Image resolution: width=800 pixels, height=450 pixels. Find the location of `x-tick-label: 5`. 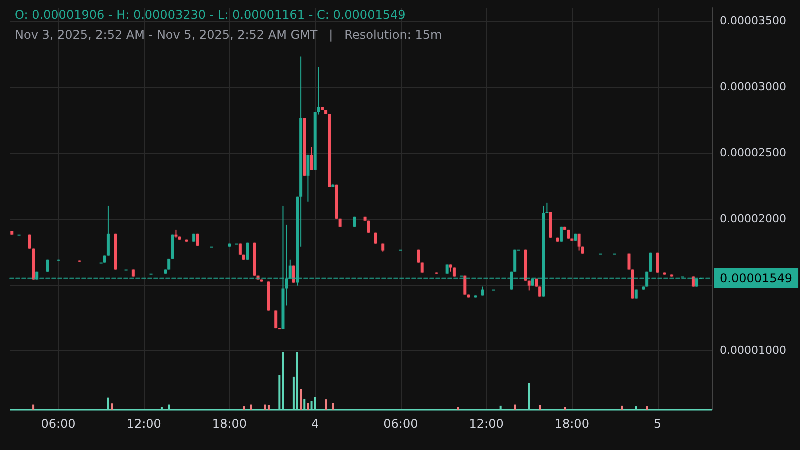

x-tick-label: 5 is located at coordinates (658, 424).